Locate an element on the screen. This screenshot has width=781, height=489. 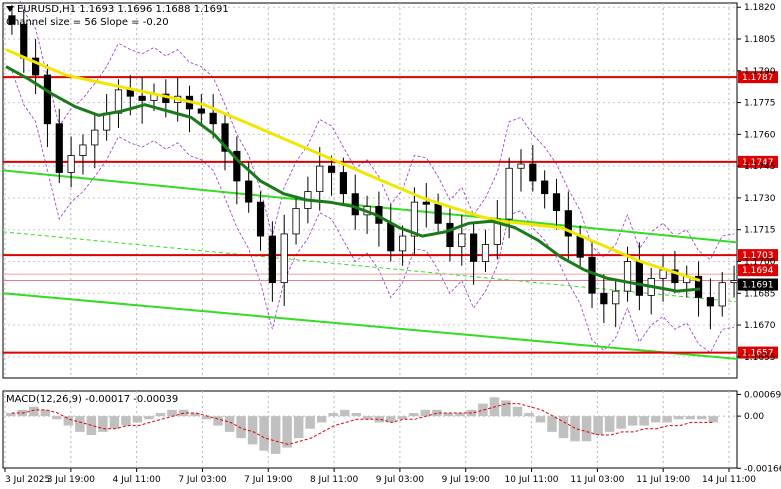
y-tick-label: 1.1820 is located at coordinates (760, 8).